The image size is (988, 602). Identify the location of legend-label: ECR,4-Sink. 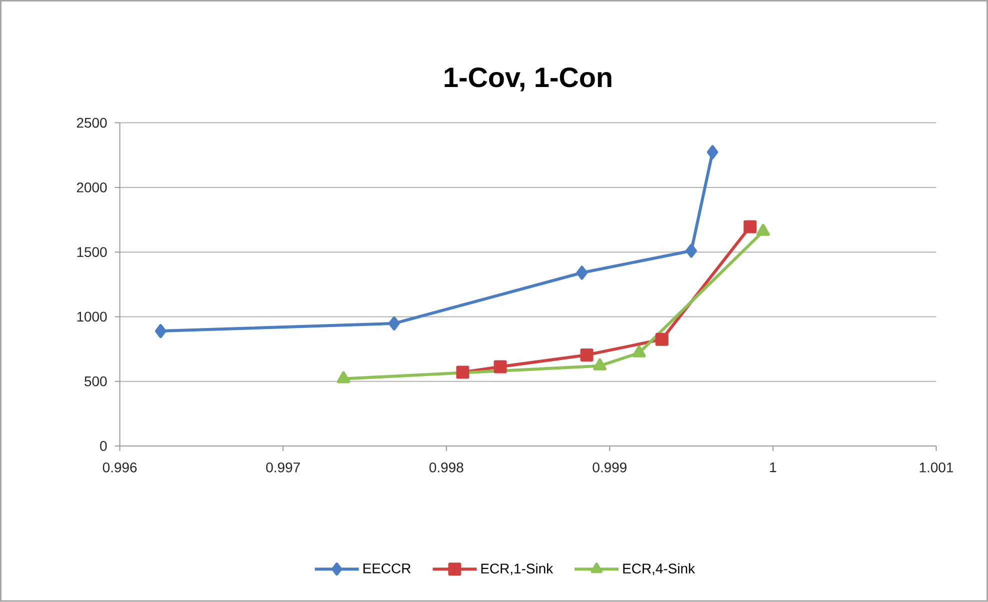
(659, 569).